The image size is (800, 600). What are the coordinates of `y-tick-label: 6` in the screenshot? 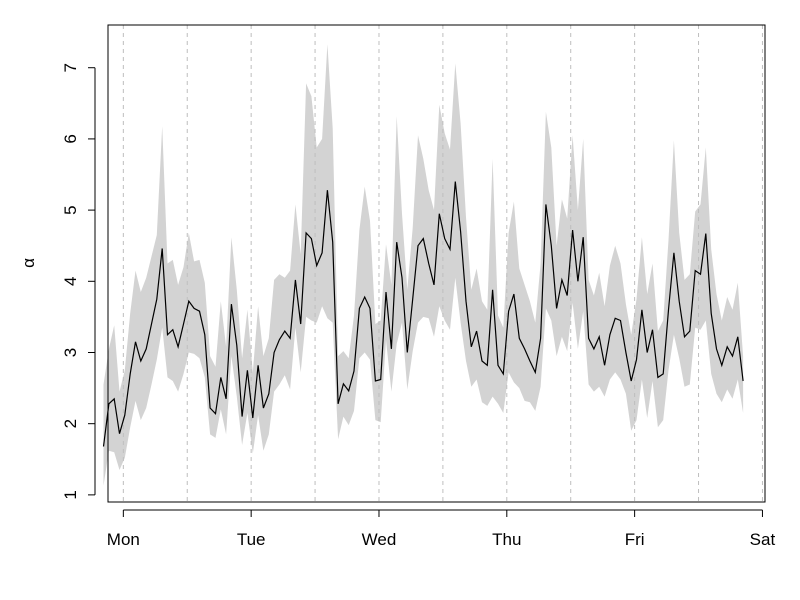 It's located at (70, 138).